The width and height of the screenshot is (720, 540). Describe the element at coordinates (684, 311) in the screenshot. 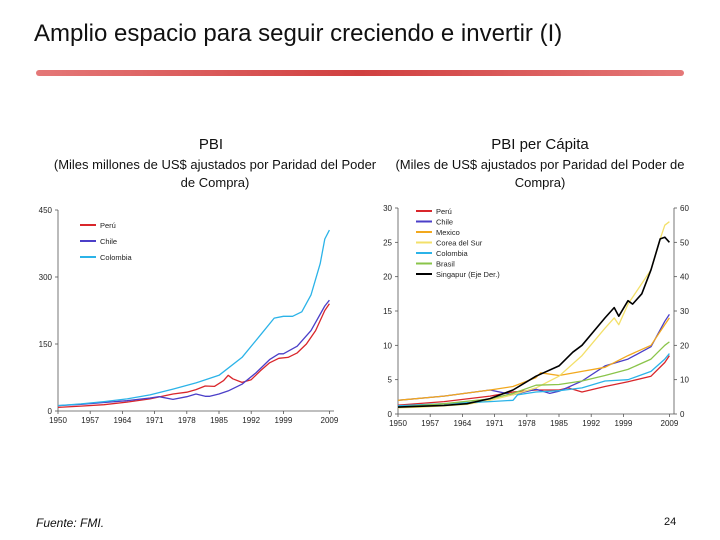

I see `y2-tick-label: 30` at that location.